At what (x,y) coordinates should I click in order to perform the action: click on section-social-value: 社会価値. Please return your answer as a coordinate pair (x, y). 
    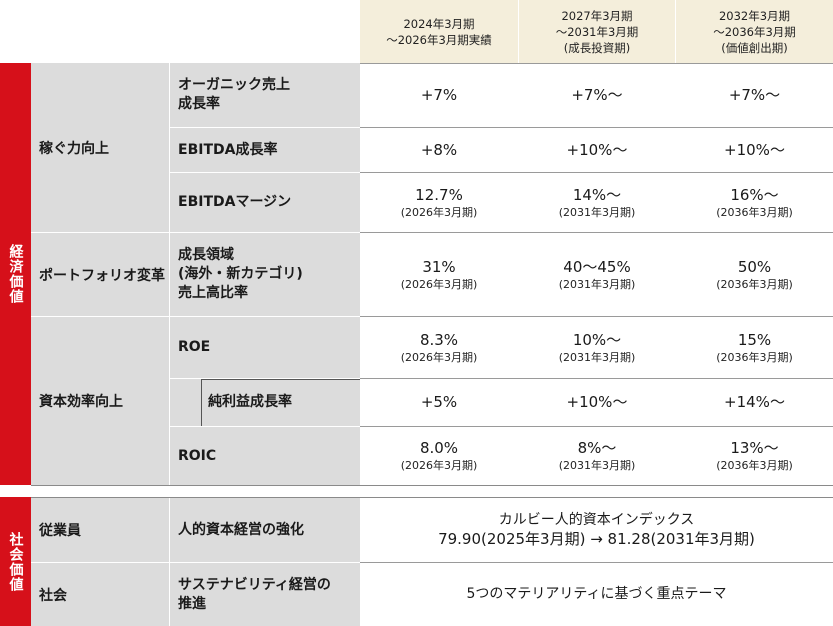
    Looking at the image, I should click on (15, 561).